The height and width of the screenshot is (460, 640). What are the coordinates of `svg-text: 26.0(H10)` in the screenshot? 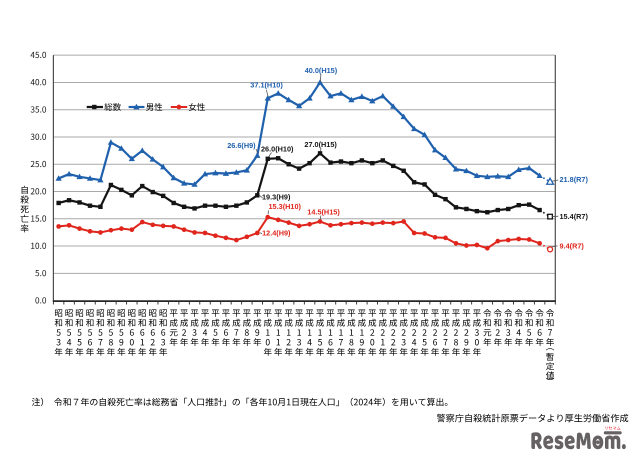 It's located at (277, 149).